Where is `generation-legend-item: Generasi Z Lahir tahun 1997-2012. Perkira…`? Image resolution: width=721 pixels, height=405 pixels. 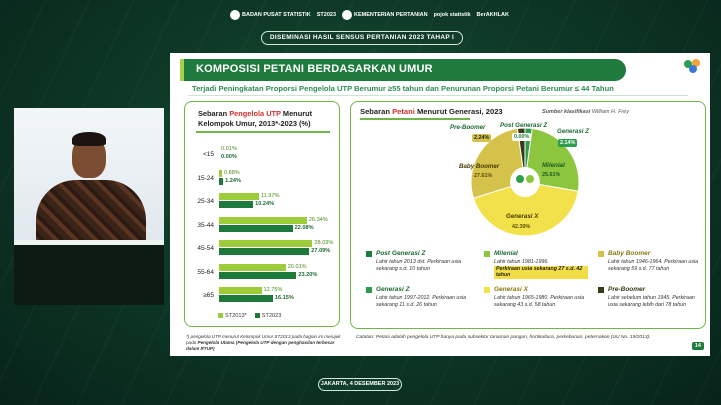 generation-legend-item: Generasi Z Lahir tahun 1997-2012. Perkira… is located at coordinates (418, 297).